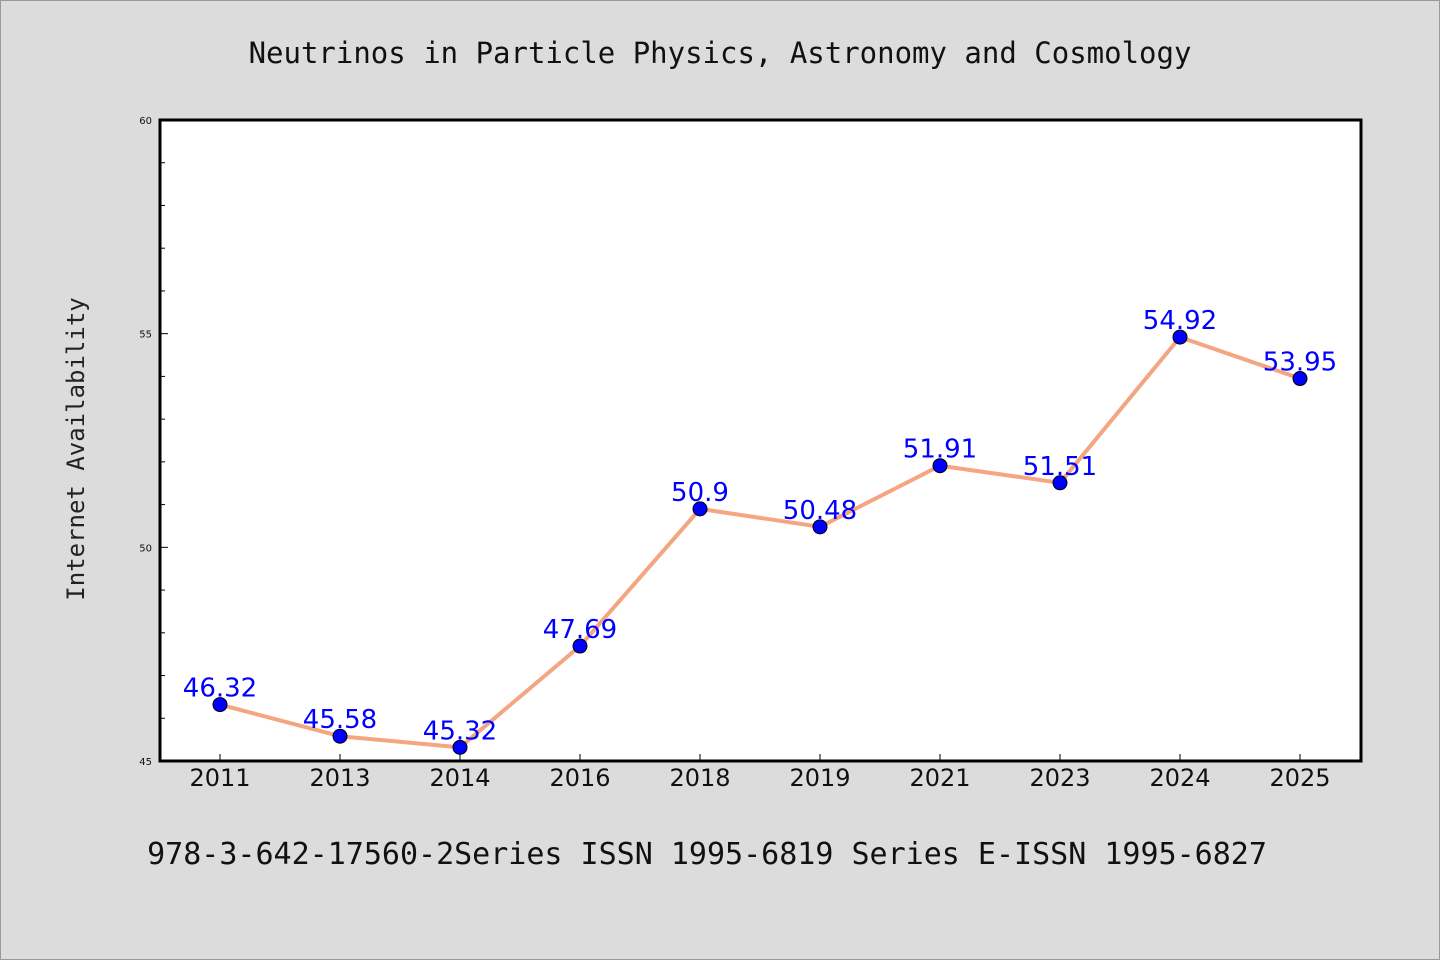 The width and height of the screenshot is (1440, 960). I want to click on x-tick-label: 2013, so click(339, 778).